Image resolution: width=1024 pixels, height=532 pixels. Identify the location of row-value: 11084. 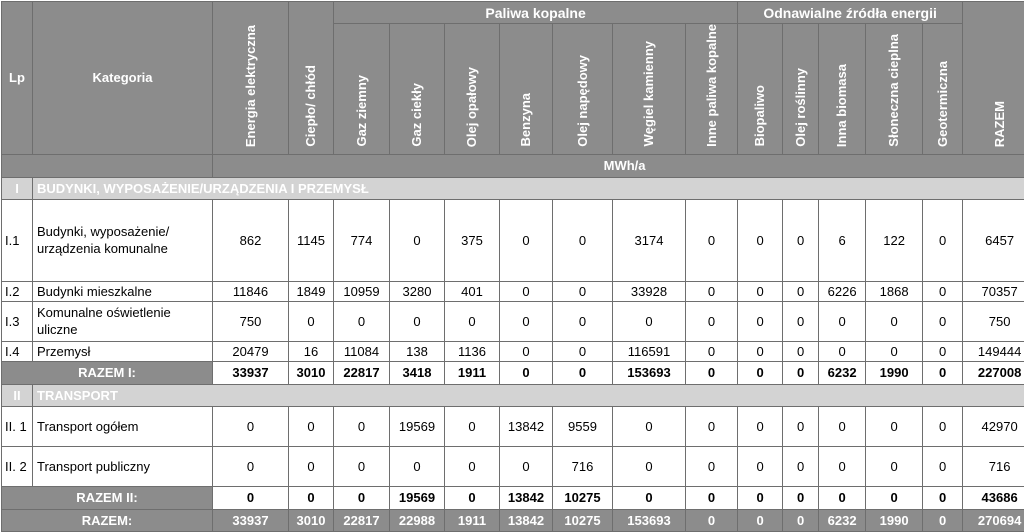
(362, 351).